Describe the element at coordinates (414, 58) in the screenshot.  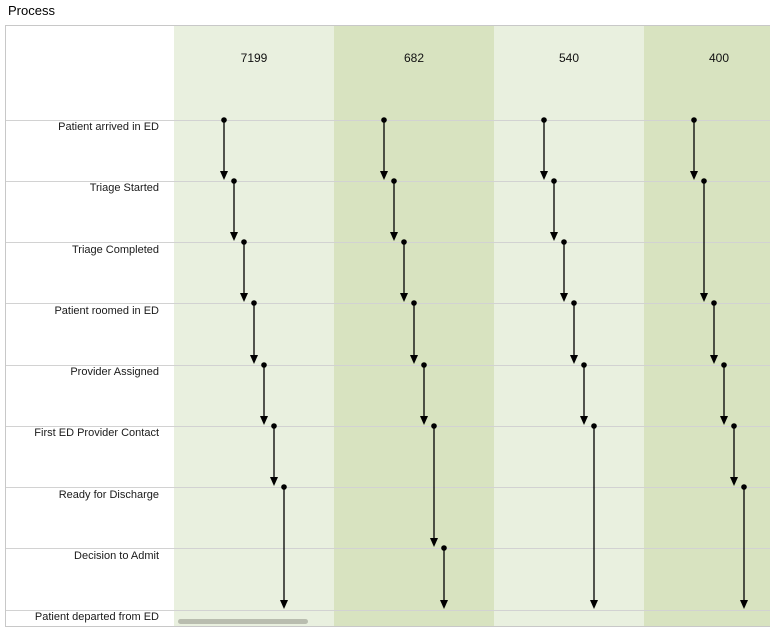
I see `path-count-2: 682` at that location.